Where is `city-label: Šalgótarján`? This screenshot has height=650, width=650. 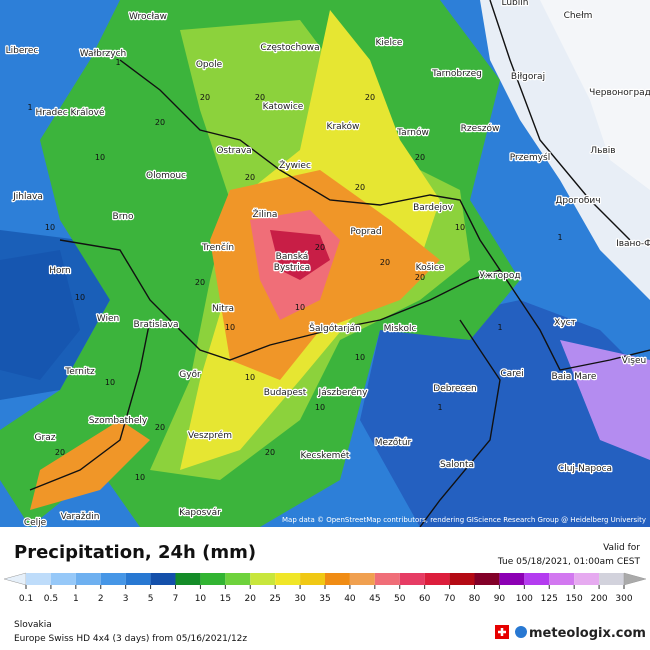 city-label: Šalgótarján is located at coordinates (334, 328).